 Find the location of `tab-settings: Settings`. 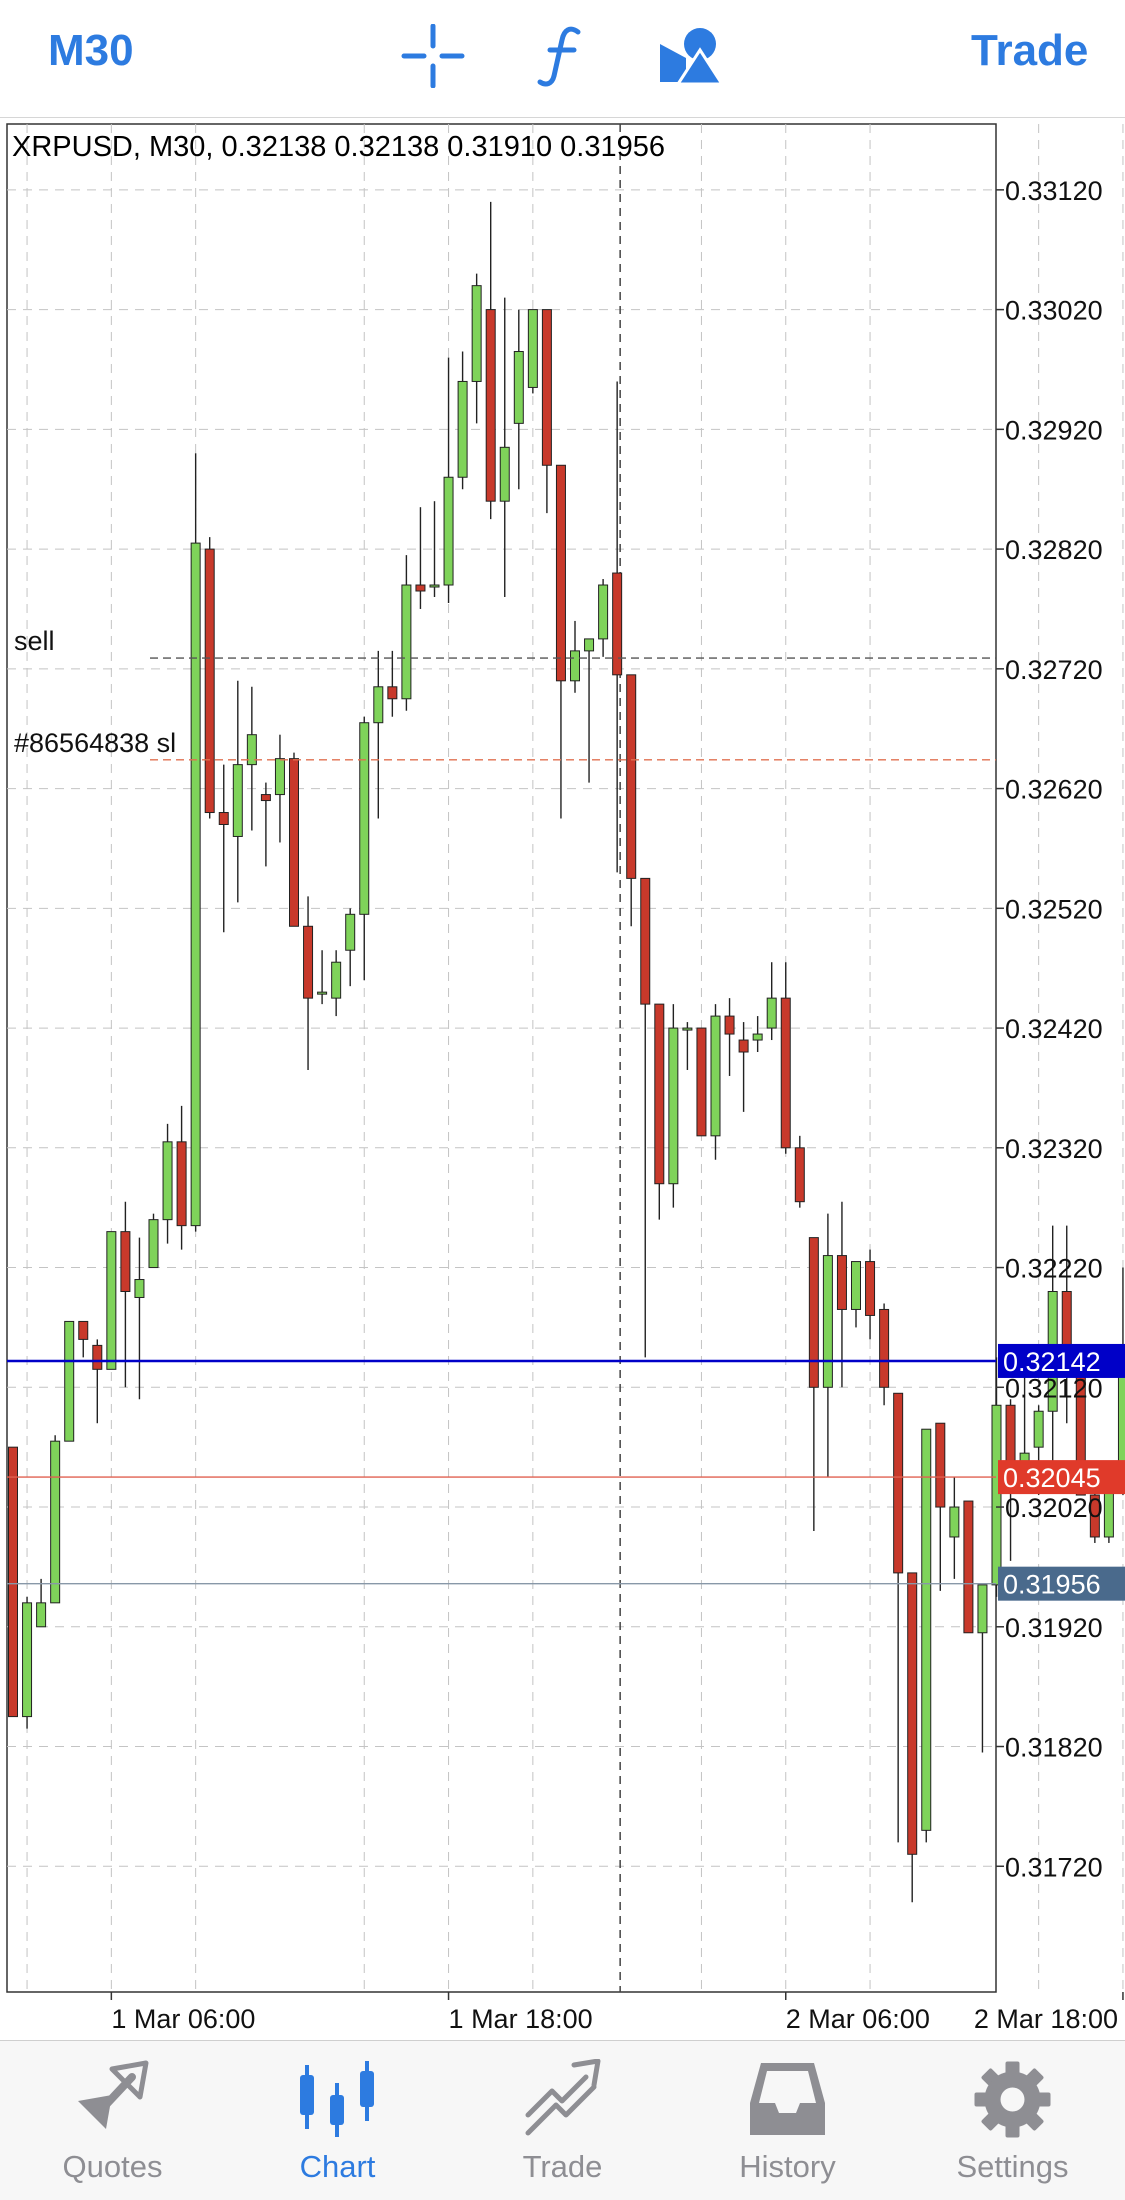

tab-settings: Settings is located at coordinates (1012, 2120).